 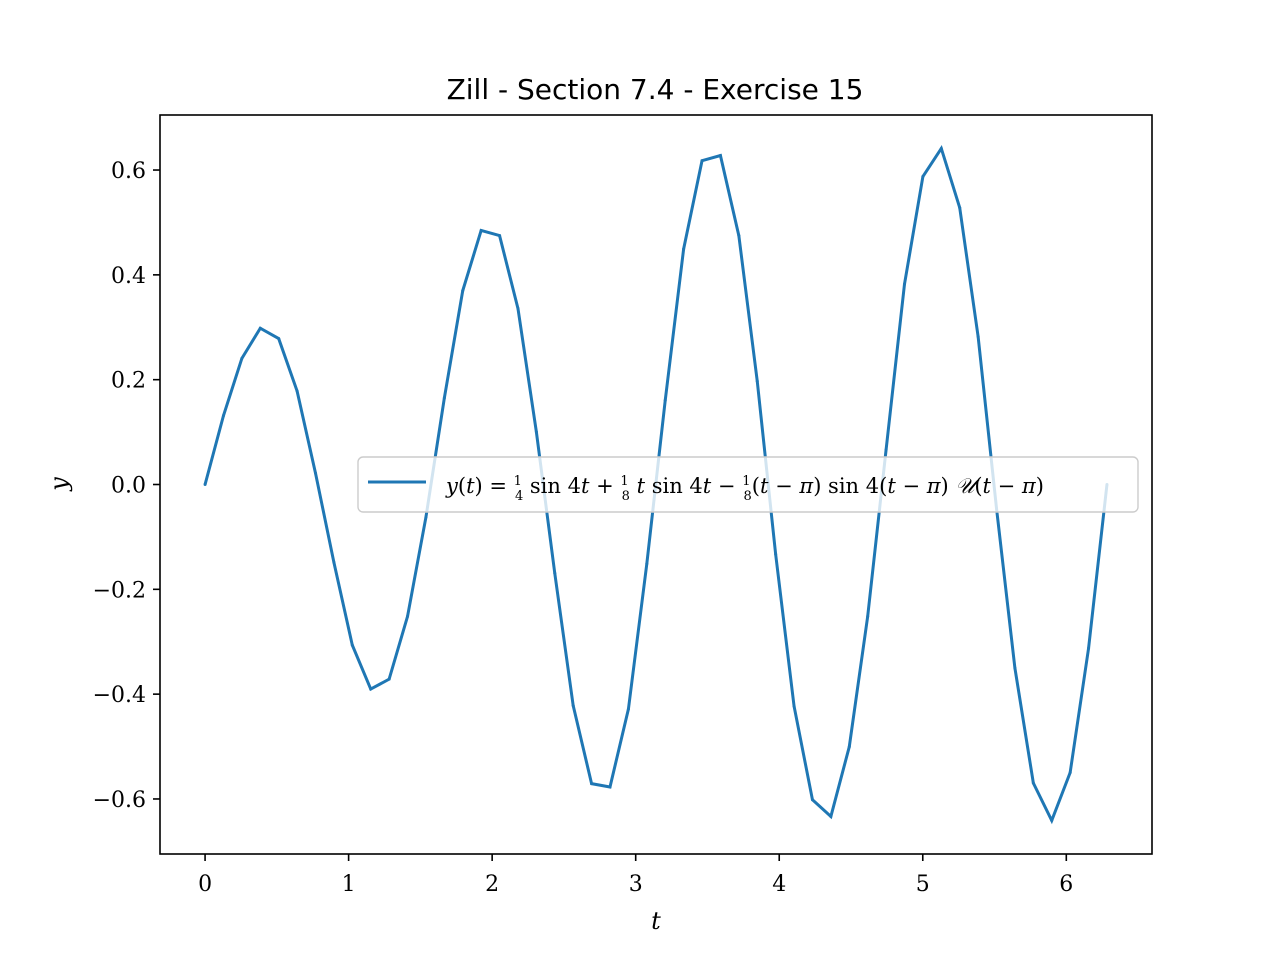 I want to click on y-axis-label: y, so click(x=59, y=484).